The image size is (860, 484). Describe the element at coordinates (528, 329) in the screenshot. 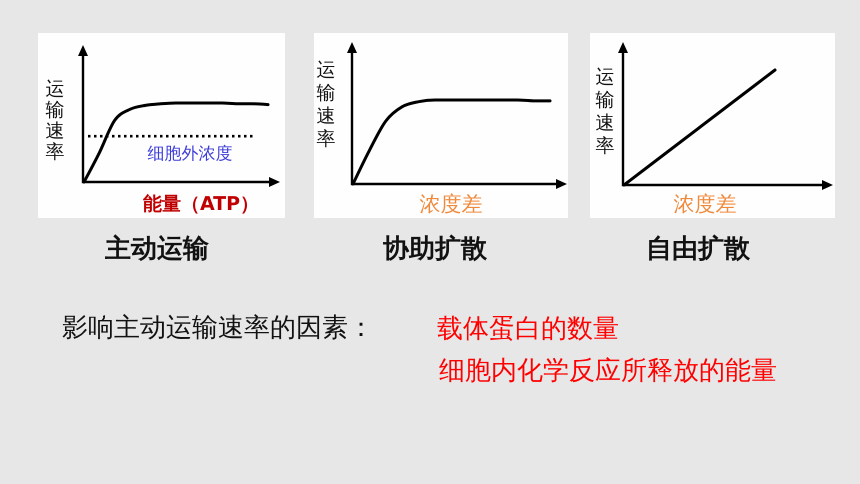

I see `text: 载体蛋白的数量` at that location.